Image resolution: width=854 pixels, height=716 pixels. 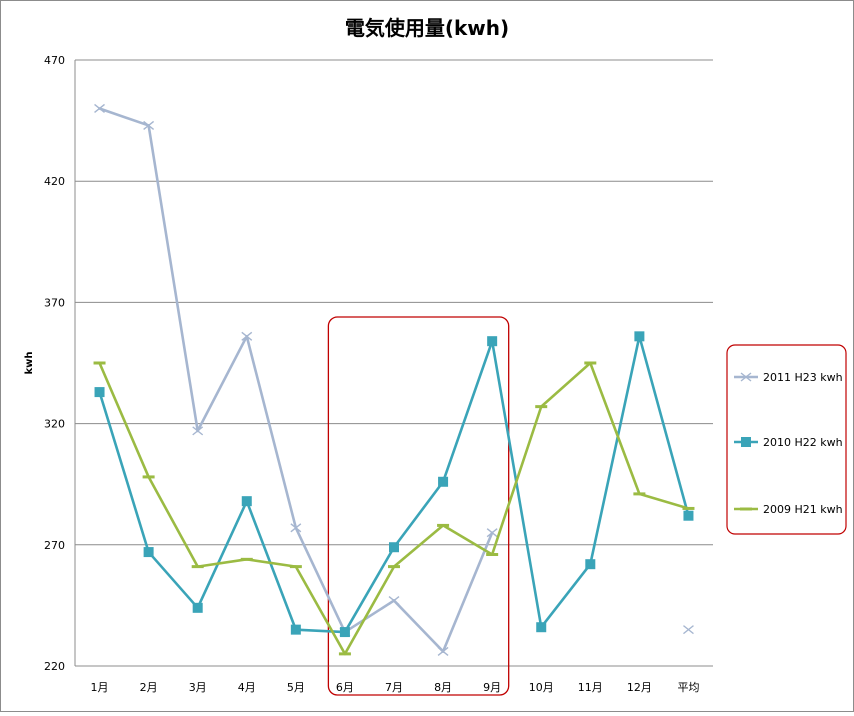 I want to click on legend-box, so click(x=786, y=439).